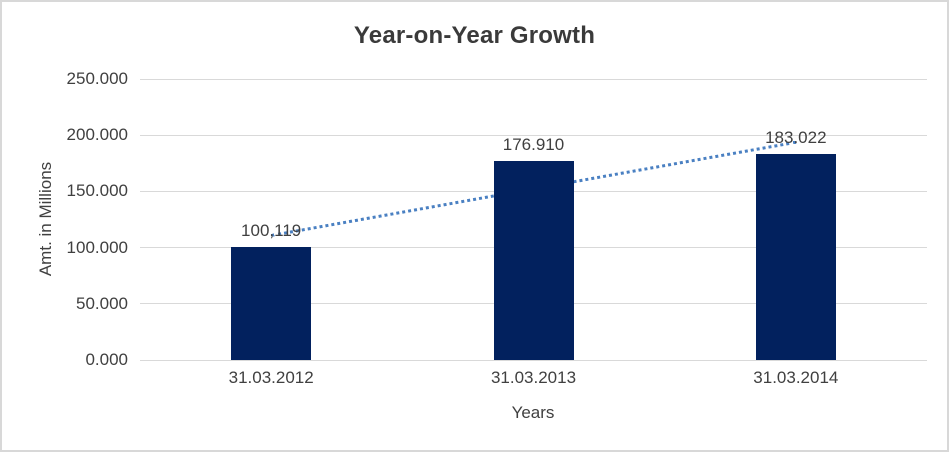 This screenshot has width=949, height=452. I want to click on x-axis-category-label: 31.03.2014, so click(796, 377).